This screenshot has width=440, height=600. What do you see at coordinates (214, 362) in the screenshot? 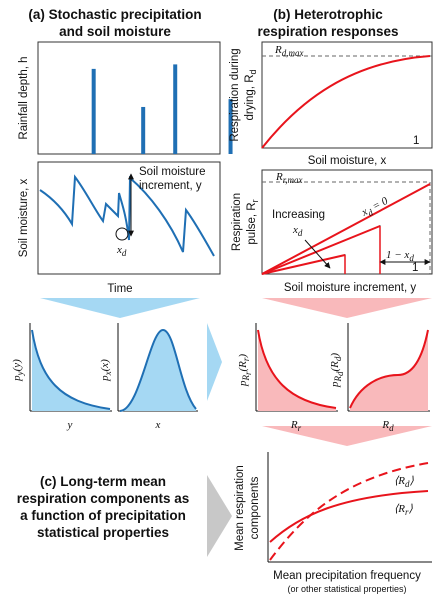
I see `blue-chevron-right` at bounding box center [214, 362].